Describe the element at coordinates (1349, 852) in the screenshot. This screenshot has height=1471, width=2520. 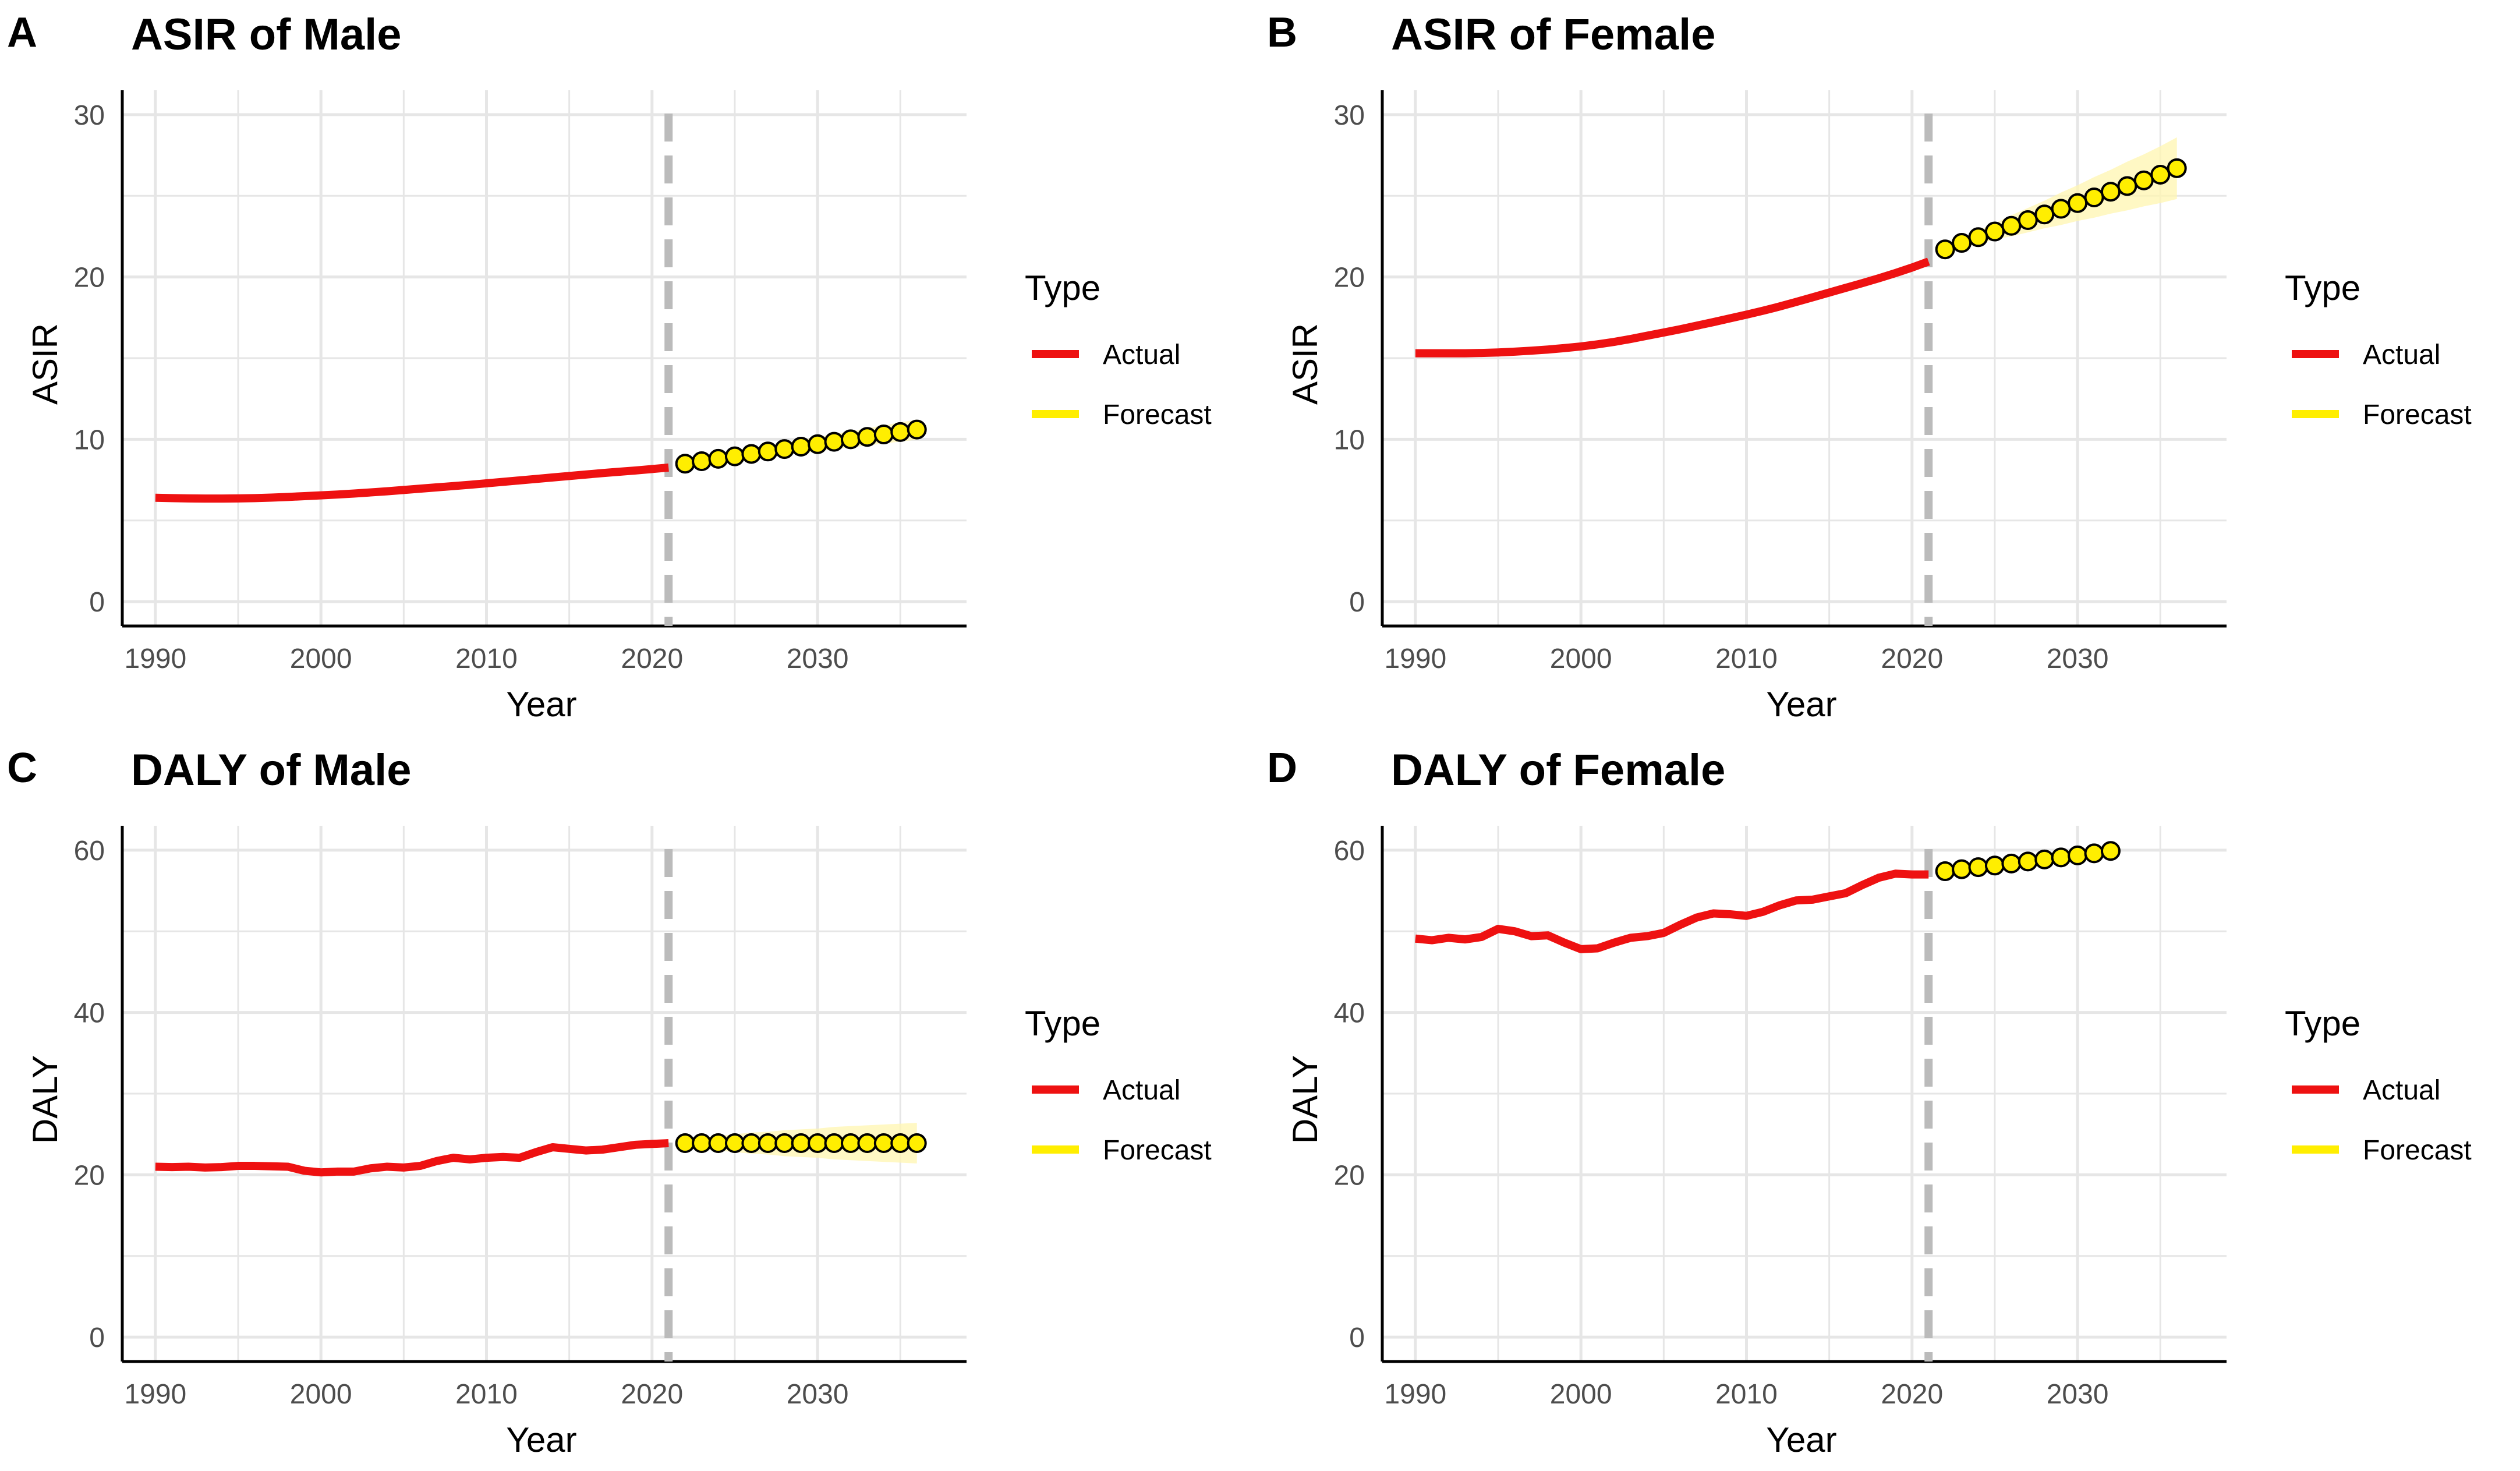
I see `y-tick-label: 60` at that location.